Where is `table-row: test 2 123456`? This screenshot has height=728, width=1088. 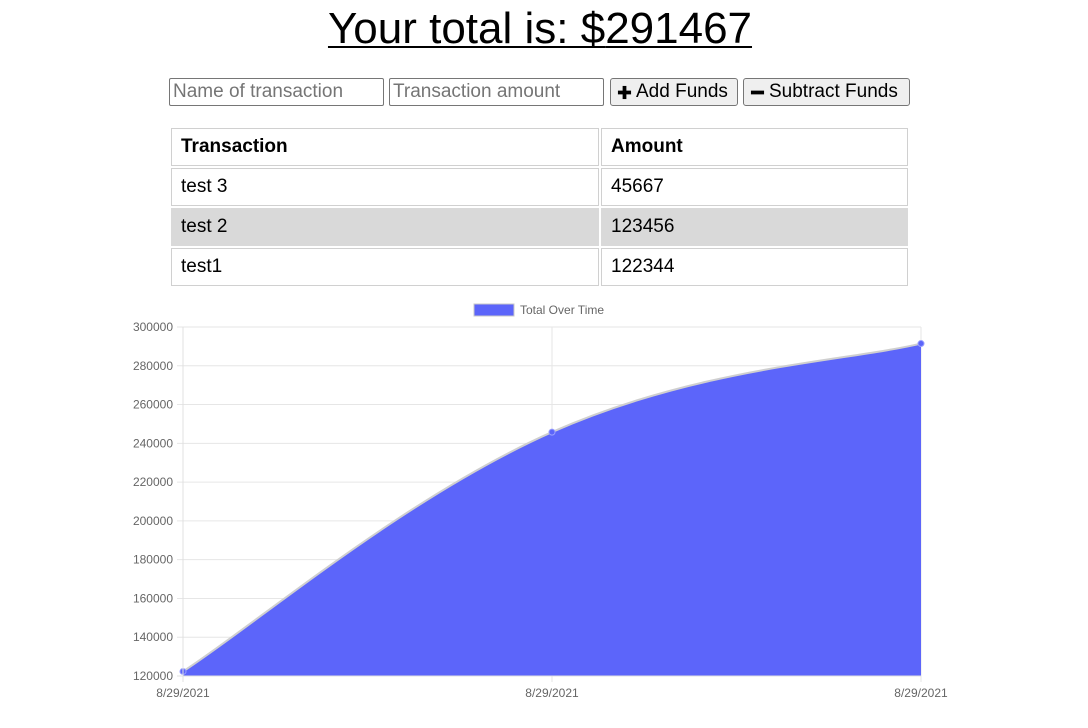
table-row: test 2 123456 is located at coordinates (539, 227).